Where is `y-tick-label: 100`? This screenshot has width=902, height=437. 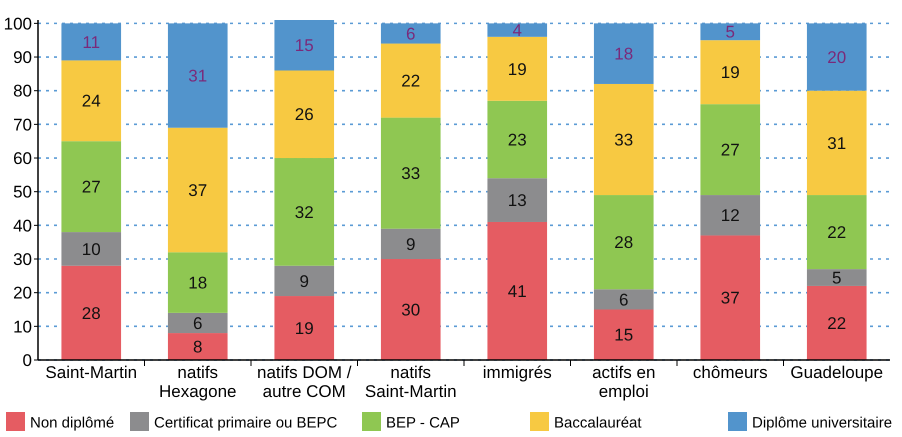 y-tick-label: 100 is located at coordinates (18, 24).